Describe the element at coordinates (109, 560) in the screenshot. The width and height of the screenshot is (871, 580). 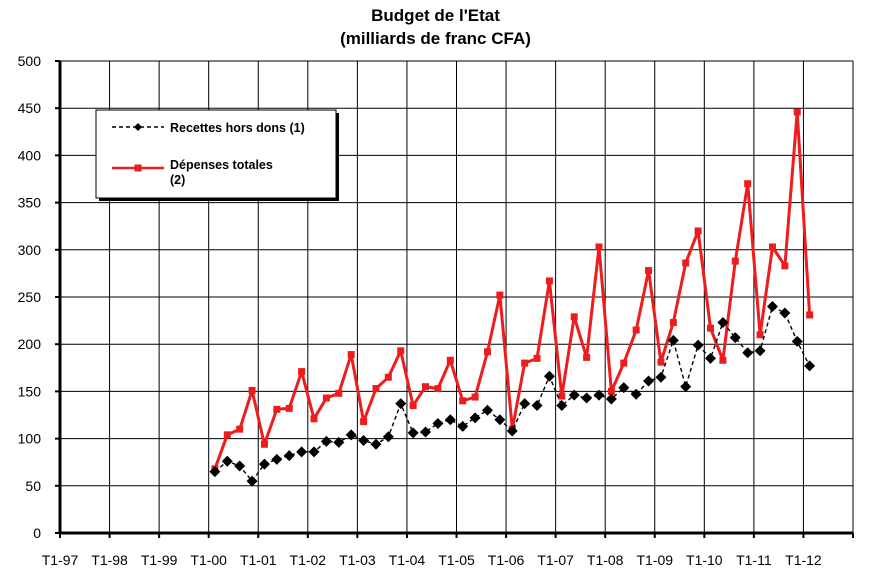
I see `x-tick-label: T1-98` at that location.